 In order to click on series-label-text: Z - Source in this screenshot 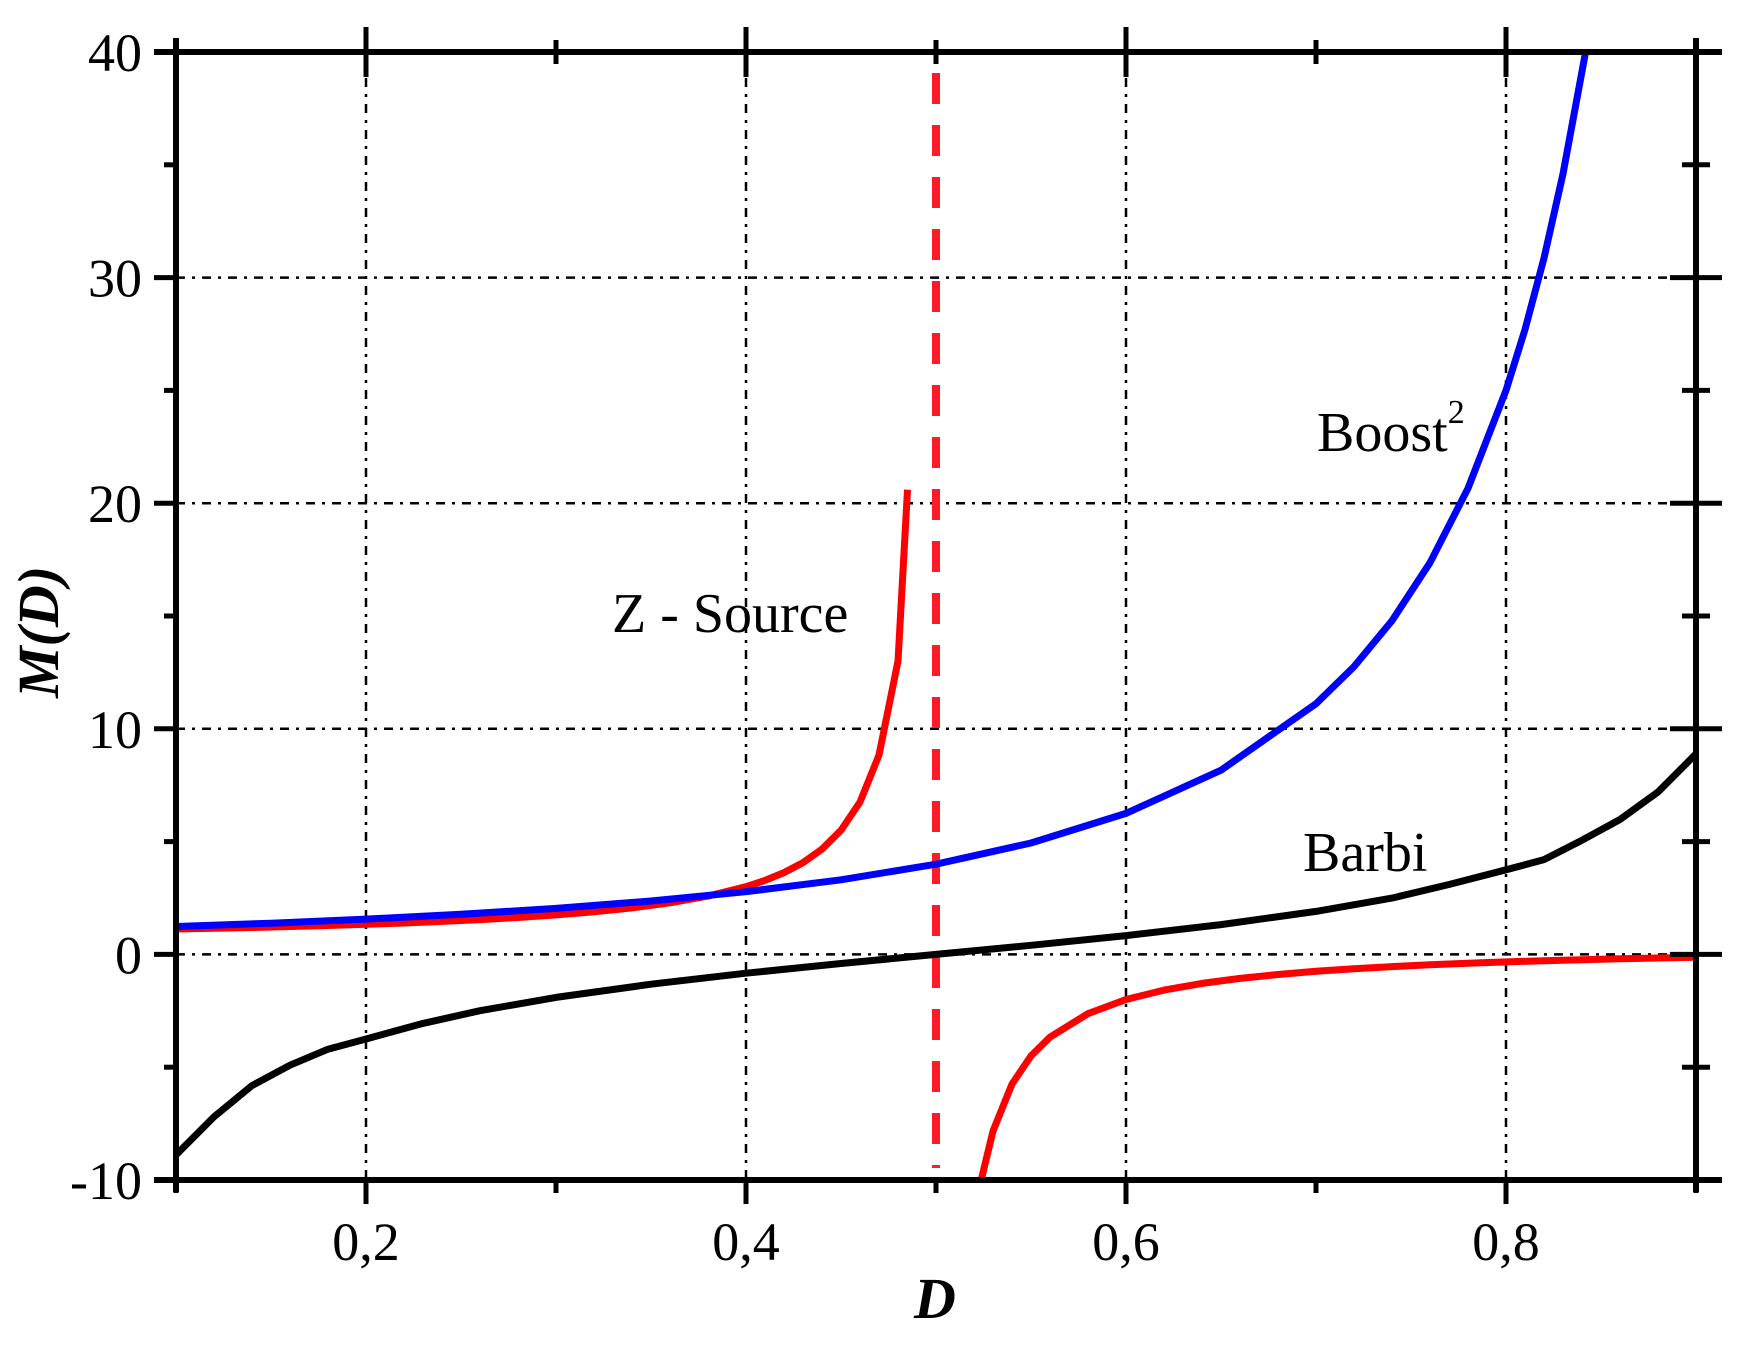, I will do `click(730, 614)`.